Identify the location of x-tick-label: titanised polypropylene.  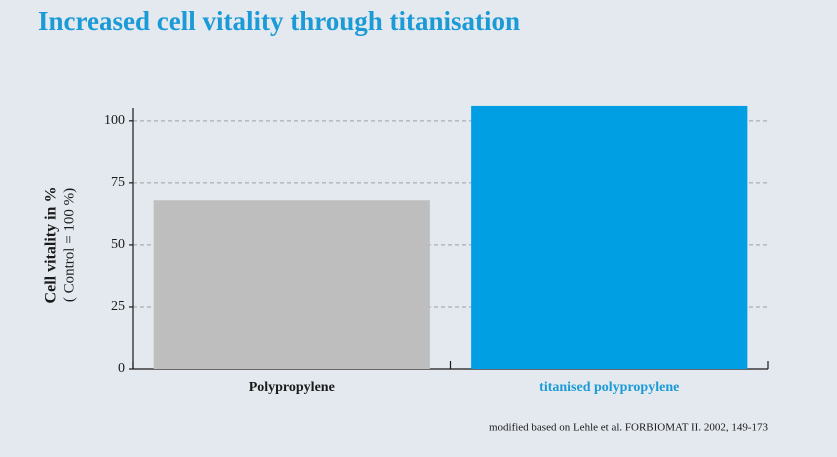
(609, 387).